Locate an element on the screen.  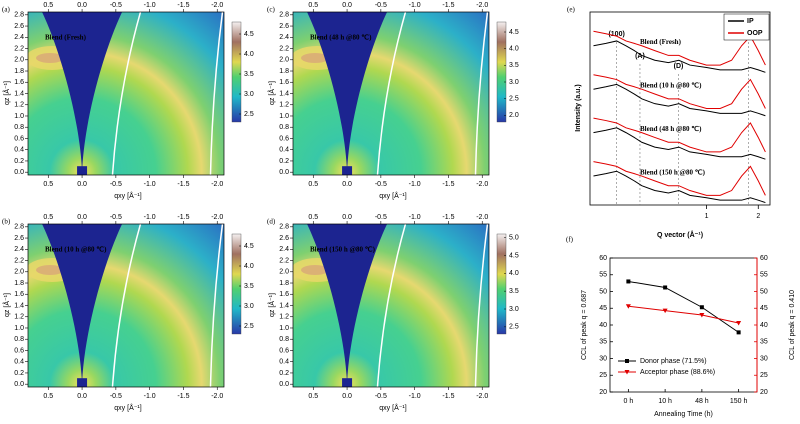
beamstop is located at coordinates (347, 382).